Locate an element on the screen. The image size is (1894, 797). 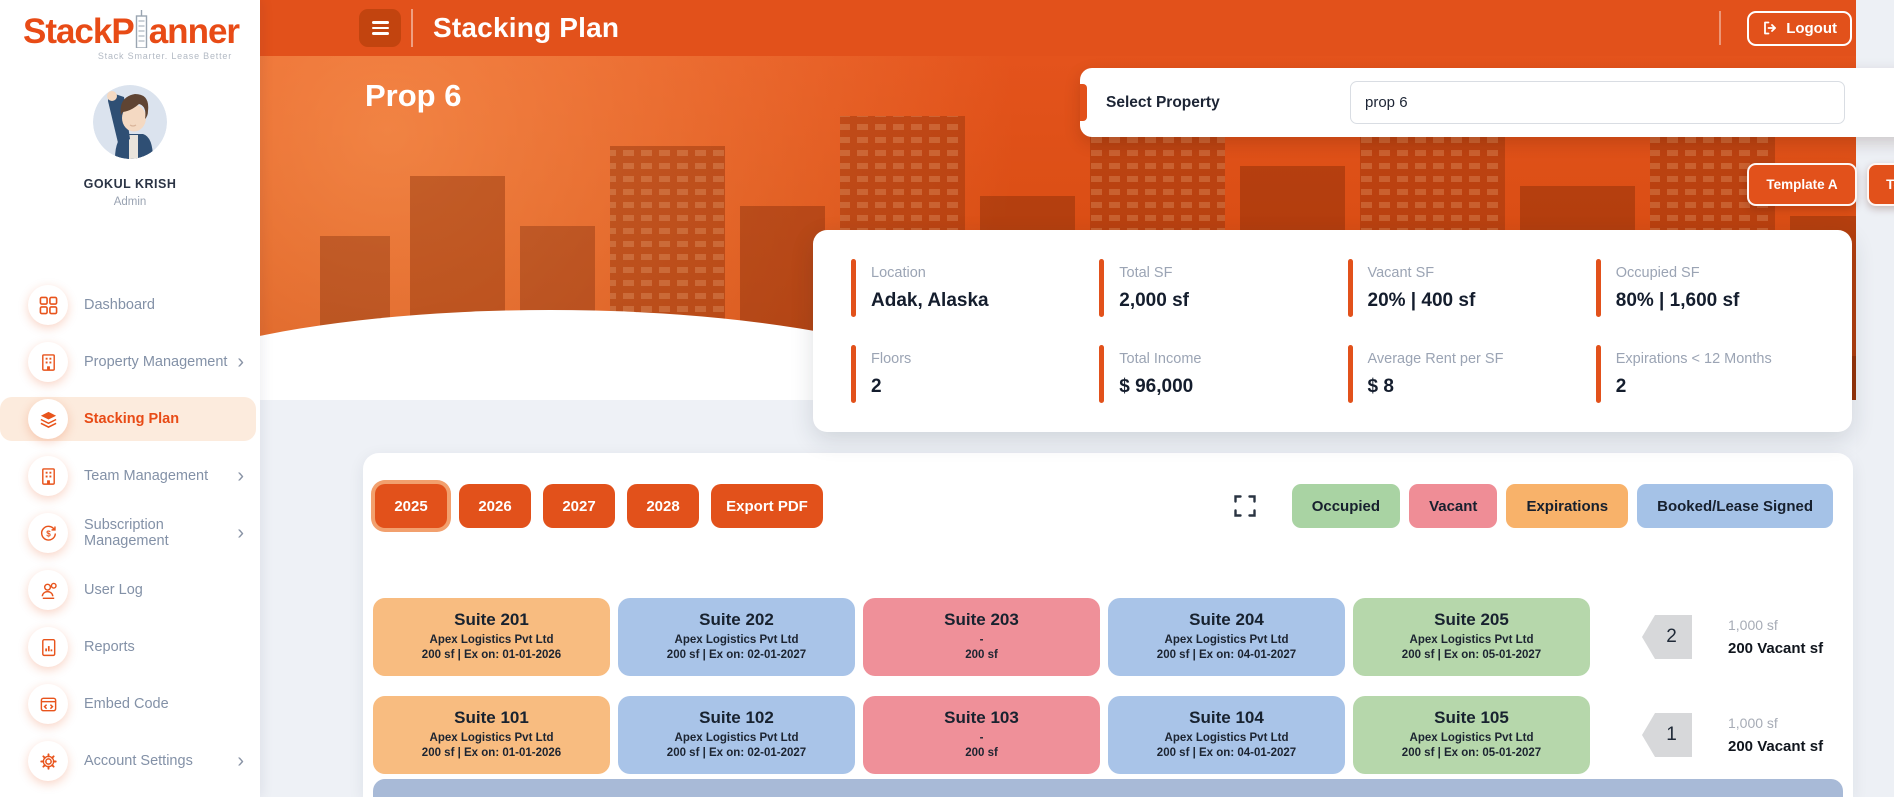
subscription-icon: $ is located at coordinates (48, 533).